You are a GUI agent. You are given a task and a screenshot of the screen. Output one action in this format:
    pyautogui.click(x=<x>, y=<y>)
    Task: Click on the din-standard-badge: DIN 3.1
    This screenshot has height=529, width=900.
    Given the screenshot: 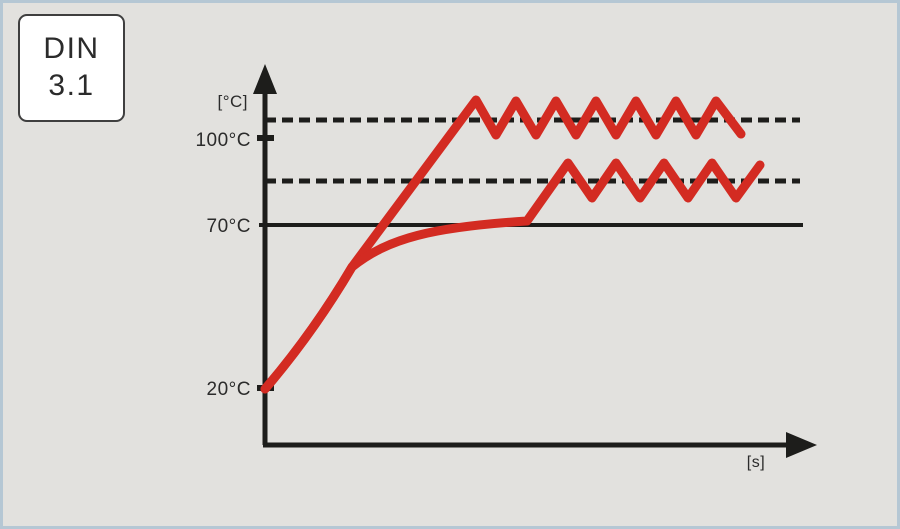 What is the action you would take?
    pyautogui.click(x=71, y=68)
    